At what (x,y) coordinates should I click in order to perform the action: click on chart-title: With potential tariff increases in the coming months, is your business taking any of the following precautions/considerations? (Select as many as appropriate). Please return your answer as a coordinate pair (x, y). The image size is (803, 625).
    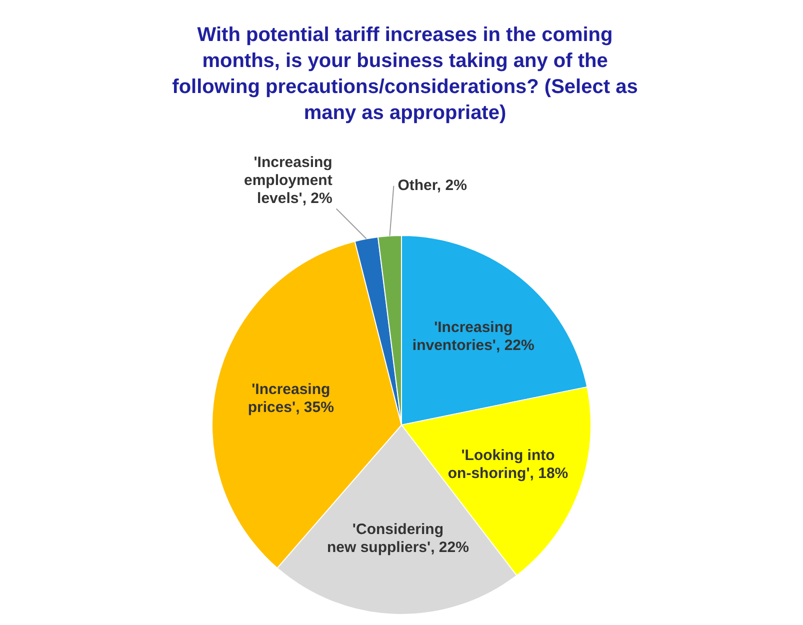
    Looking at the image, I should click on (405, 74).